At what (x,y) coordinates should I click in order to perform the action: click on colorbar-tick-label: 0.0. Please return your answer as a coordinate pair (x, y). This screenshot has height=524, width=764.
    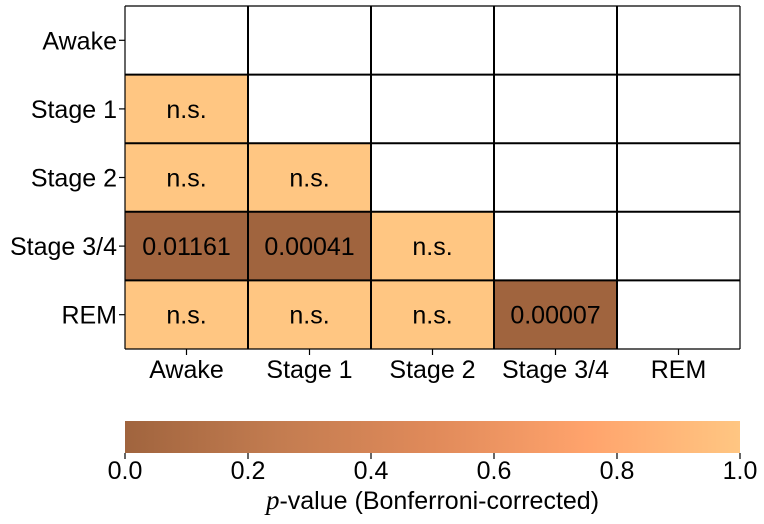
    Looking at the image, I should click on (125, 471).